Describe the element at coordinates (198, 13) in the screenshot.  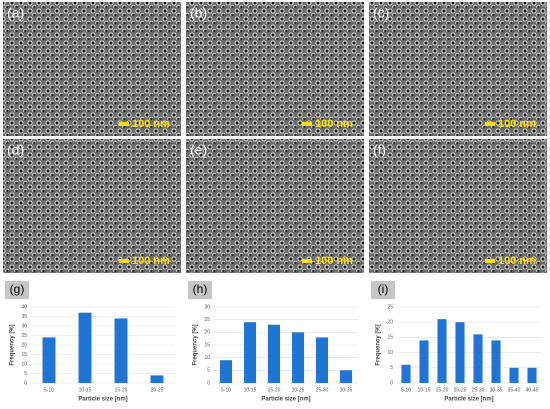
I see `panel-label: (b)` at that location.